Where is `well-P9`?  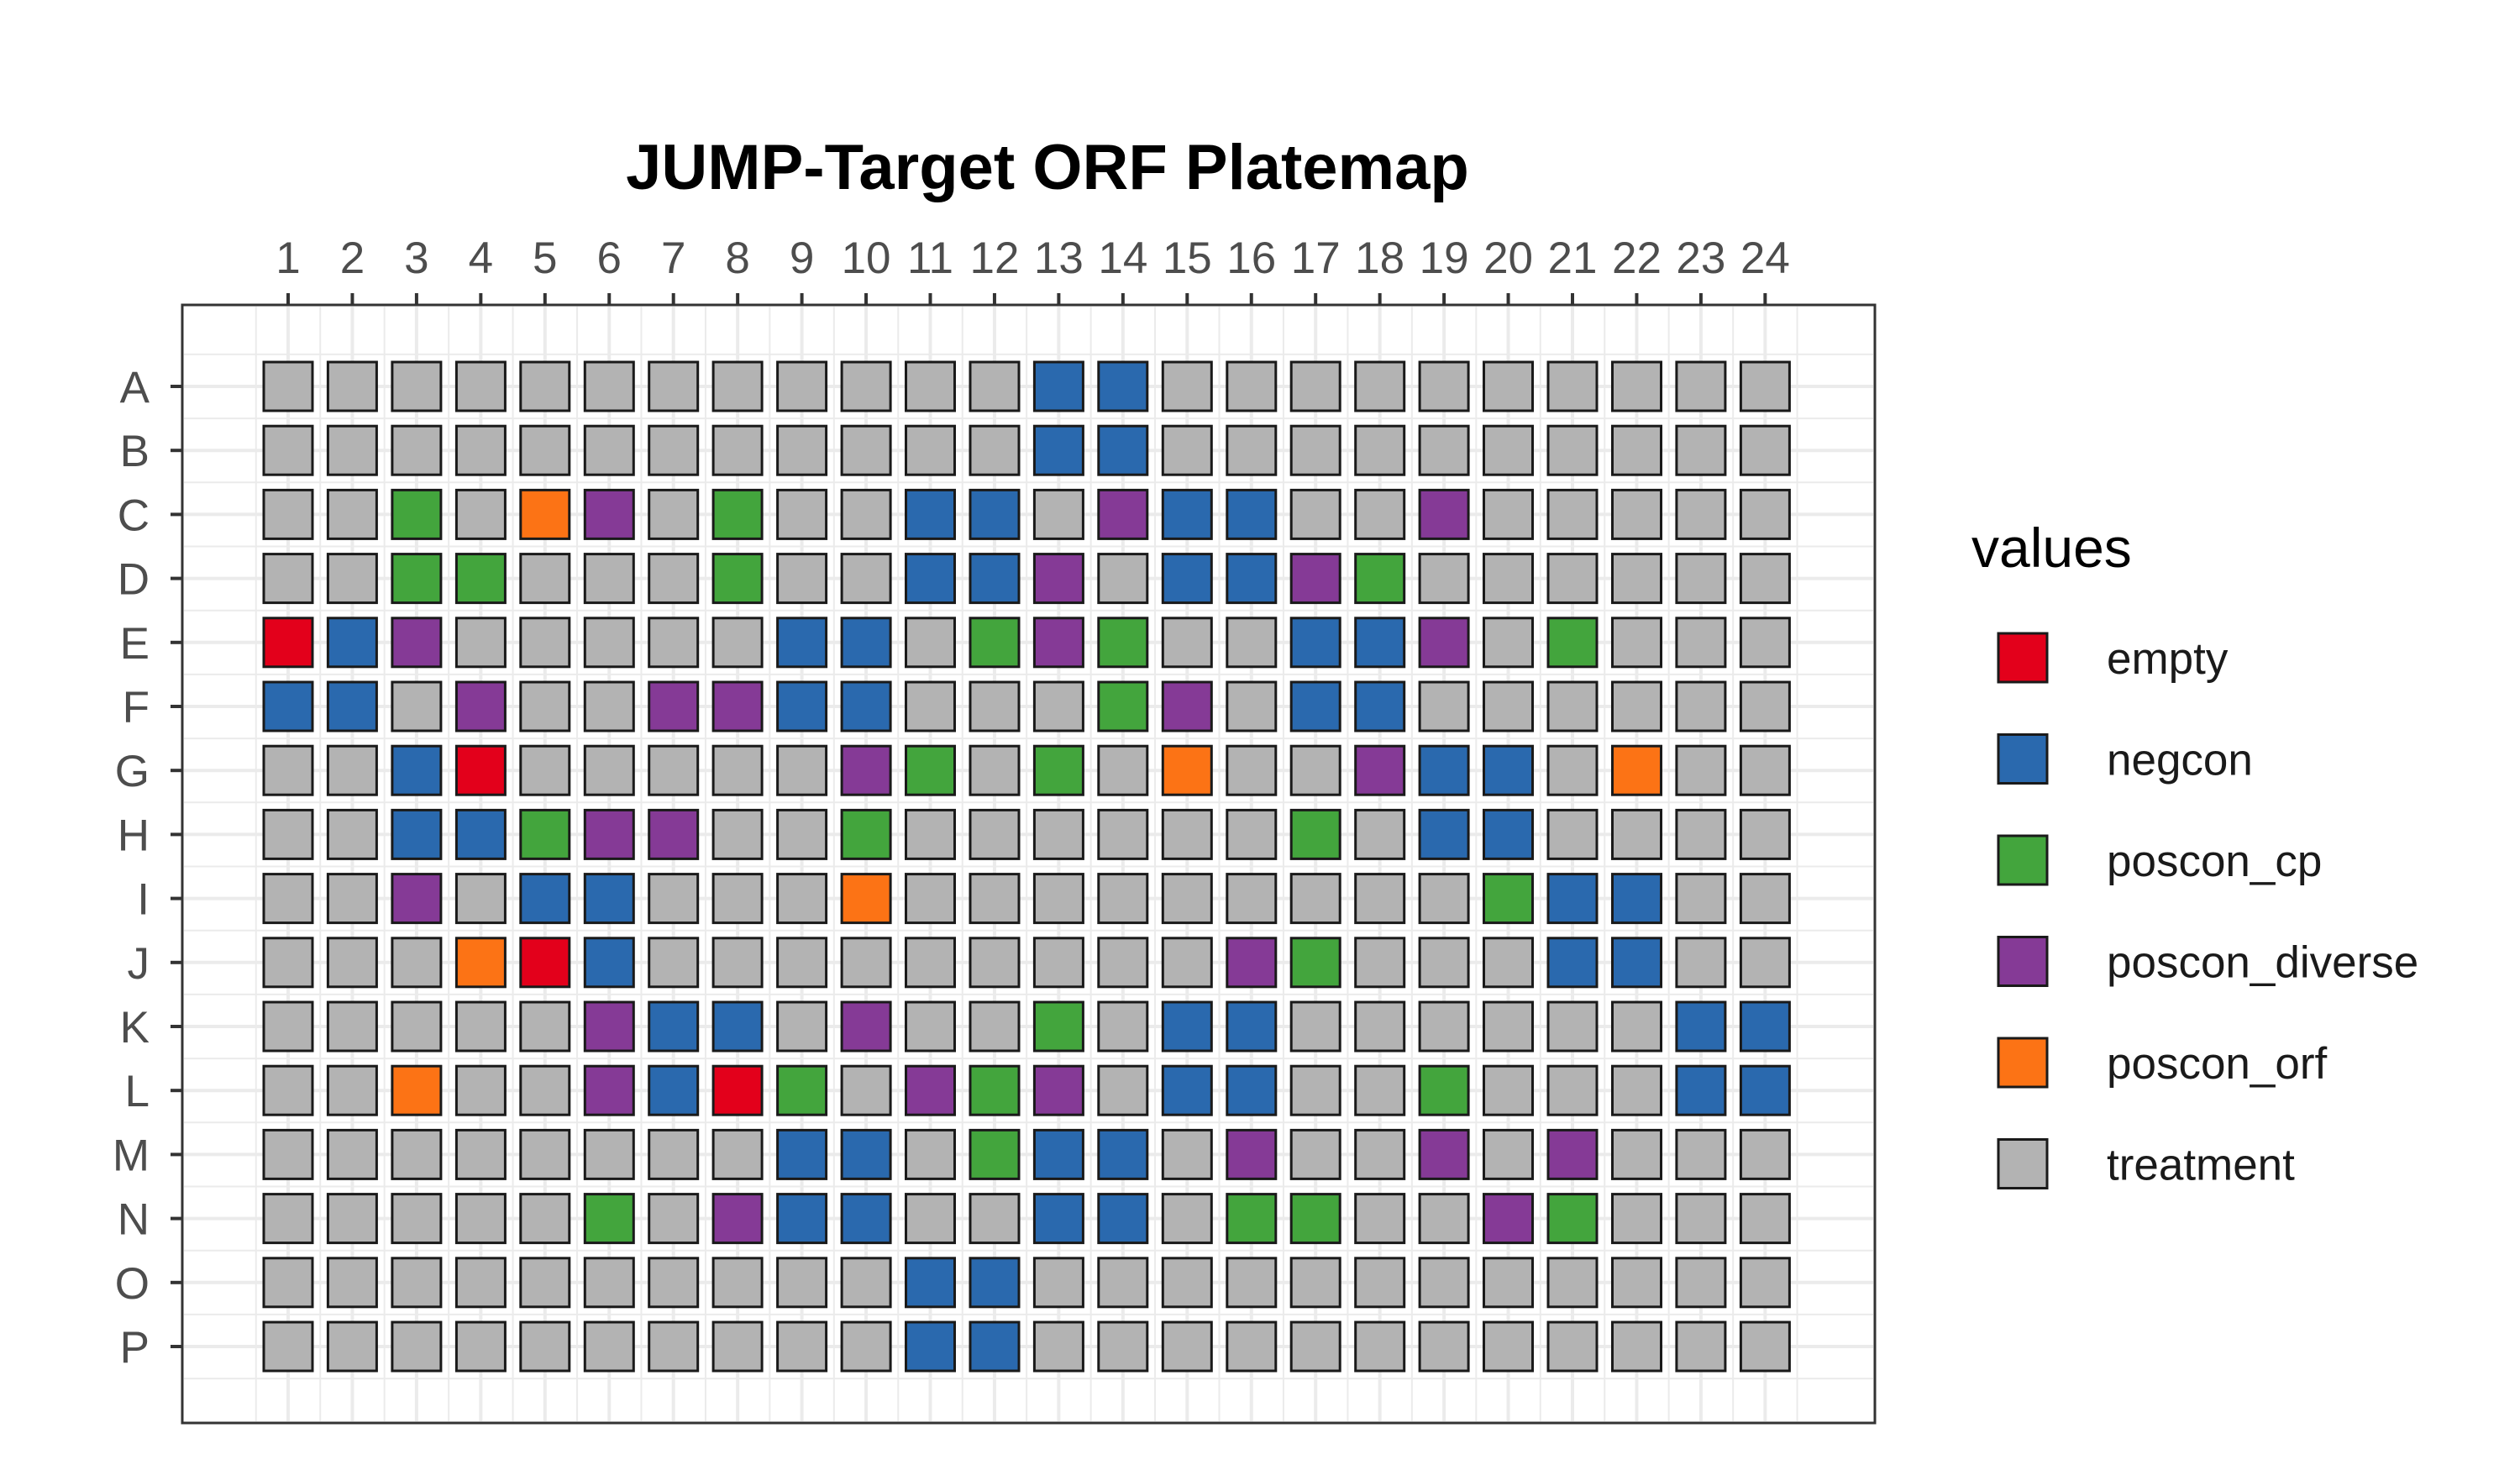 well-P9 is located at coordinates (802, 1346).